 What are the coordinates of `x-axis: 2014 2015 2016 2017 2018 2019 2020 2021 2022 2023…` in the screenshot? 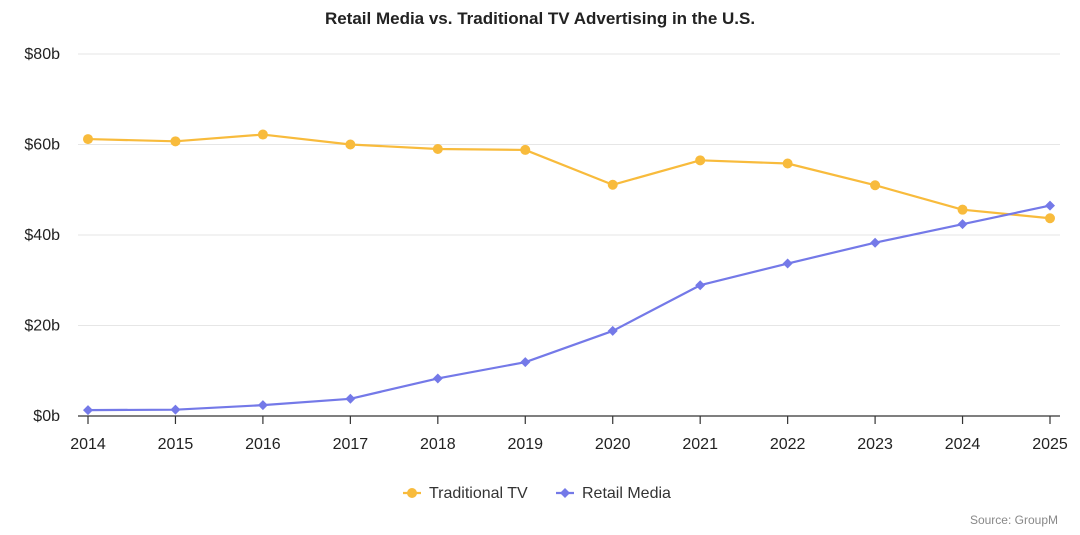 It's located at (569, 434).